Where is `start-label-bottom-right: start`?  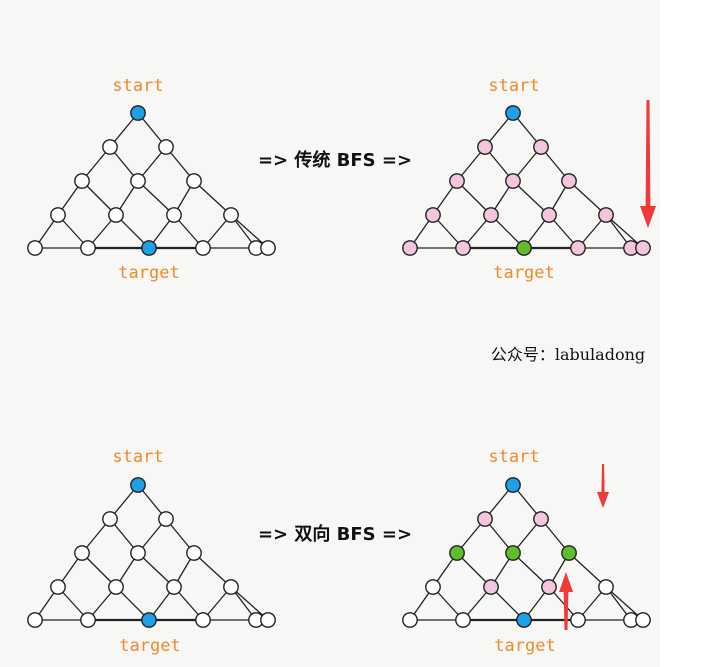 start-label-bottom-right: start is located at coordinates (513, 457).